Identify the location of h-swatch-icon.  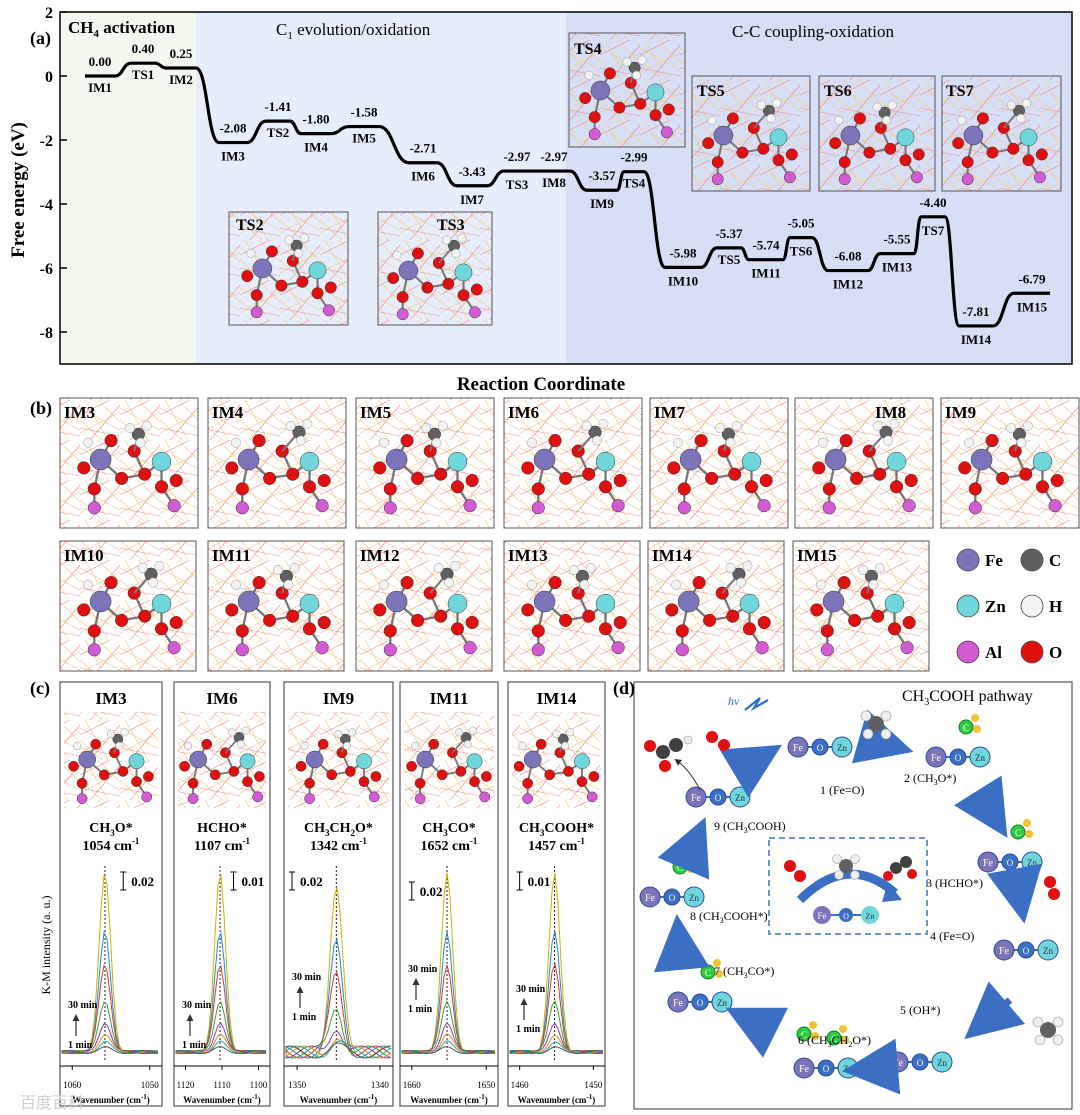
(1032, 606).